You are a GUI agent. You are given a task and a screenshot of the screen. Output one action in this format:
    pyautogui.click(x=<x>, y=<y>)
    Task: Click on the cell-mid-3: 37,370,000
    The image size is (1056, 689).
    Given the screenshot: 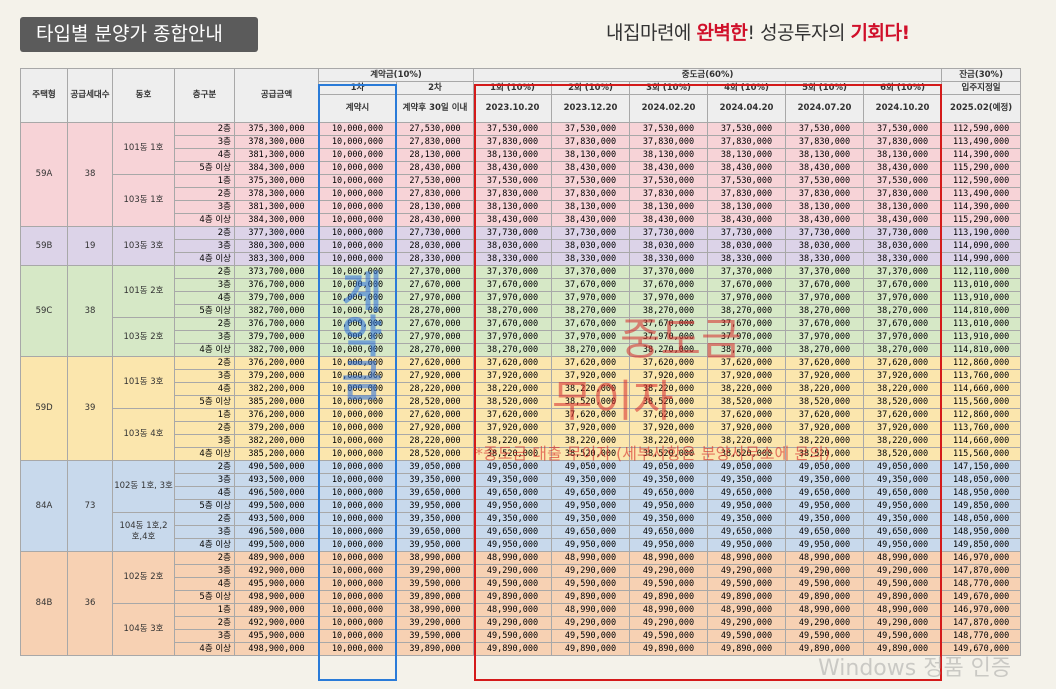 What is the action you would take?
    pyautogui.click(x=669, y=272)
    